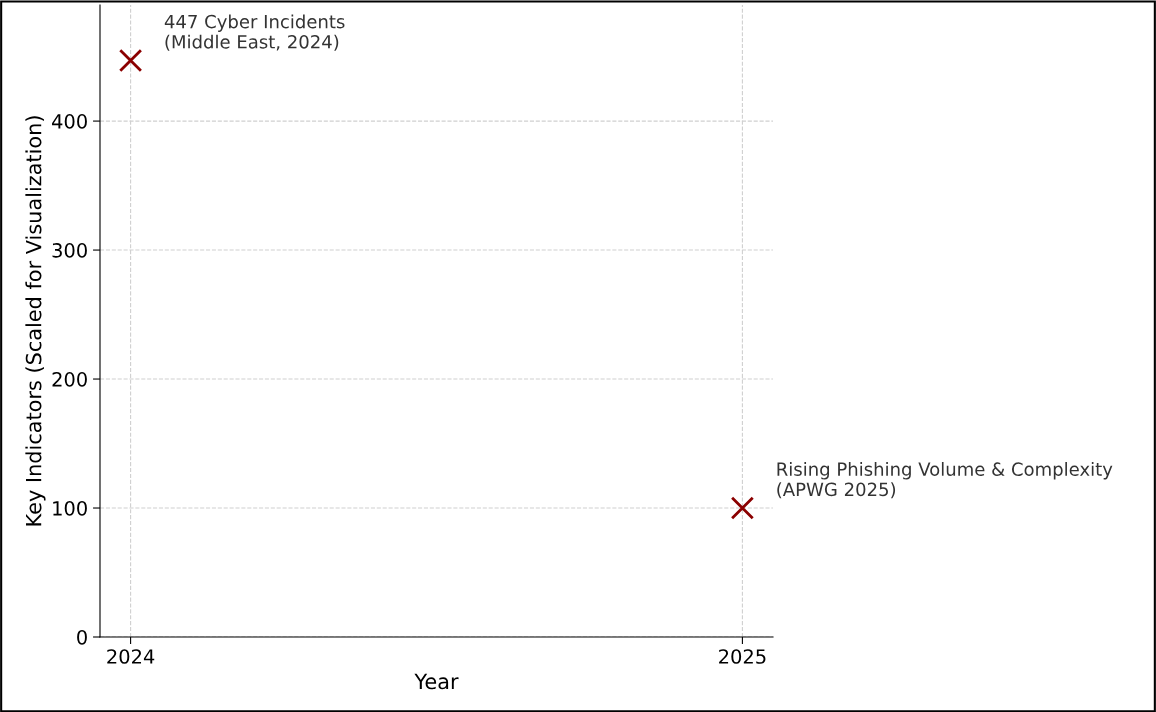  What do you see at coordinates (82, 637) in the screenshot?
I see `y-tick-label: 0` at bounding box center [82, 637].